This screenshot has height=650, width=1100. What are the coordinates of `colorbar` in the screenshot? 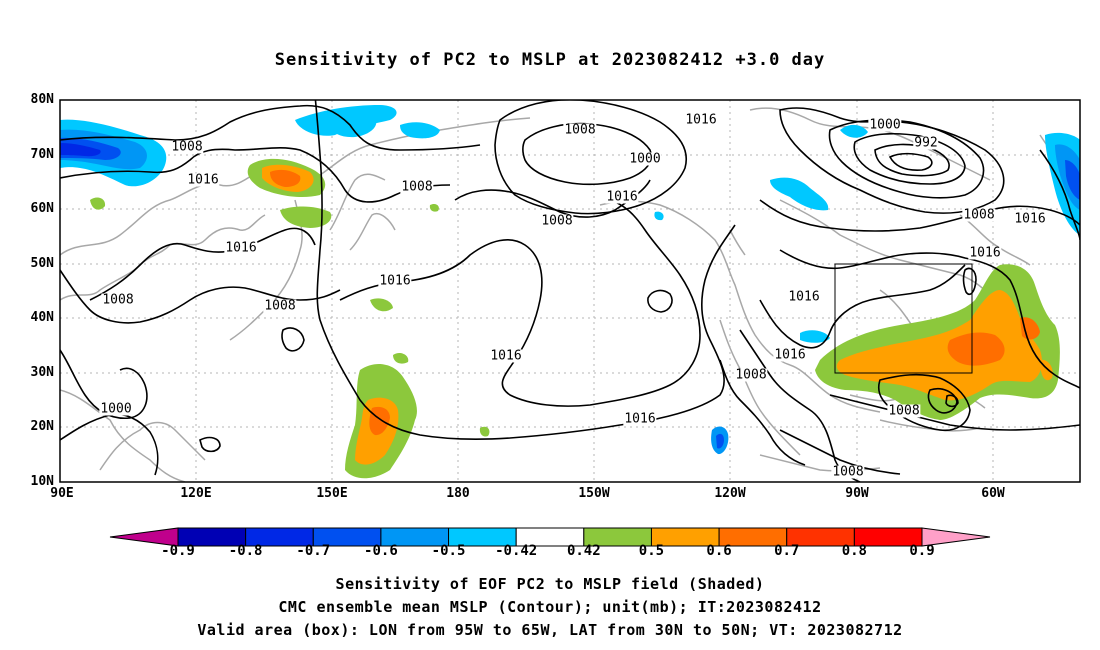 It's located at (550, 537).